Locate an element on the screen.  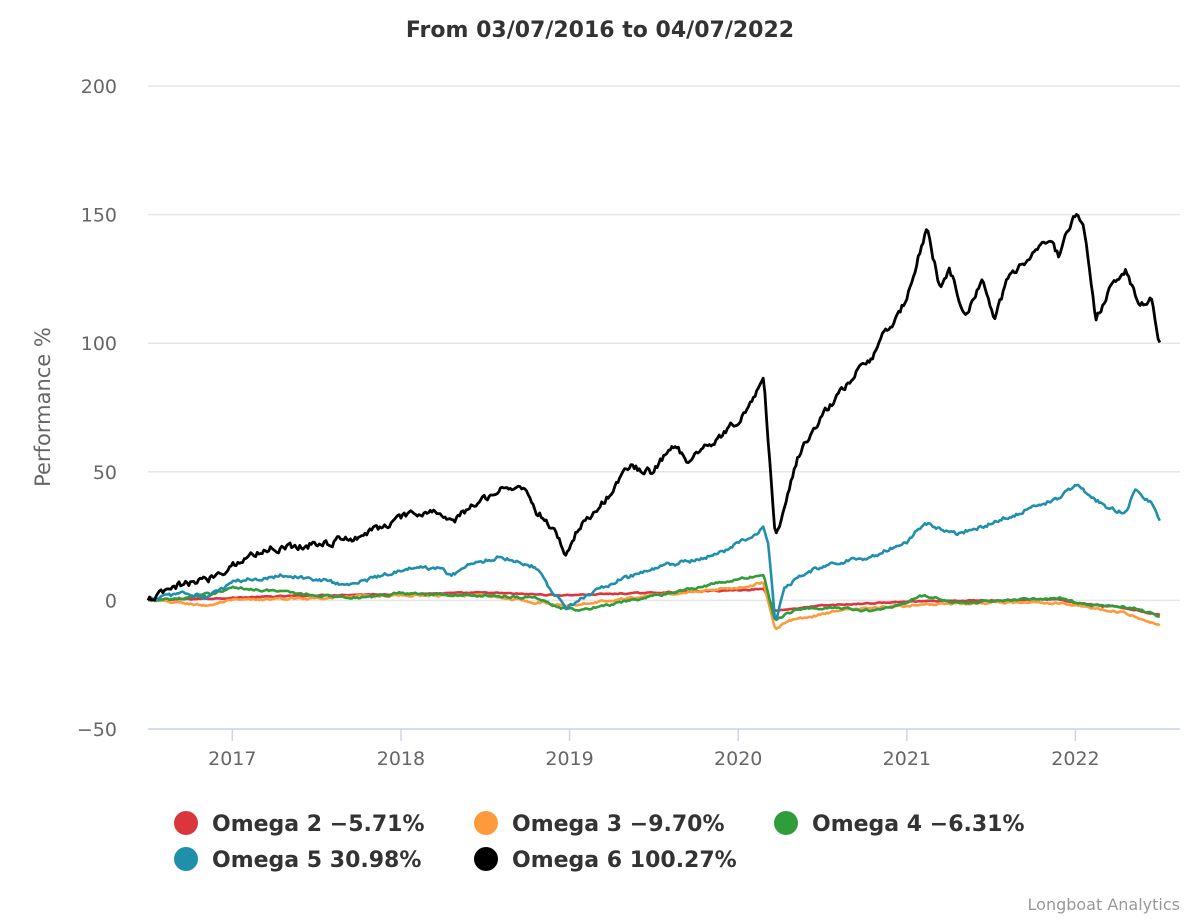
x-tick-label: 2021 is located at coordinates (907, 759).